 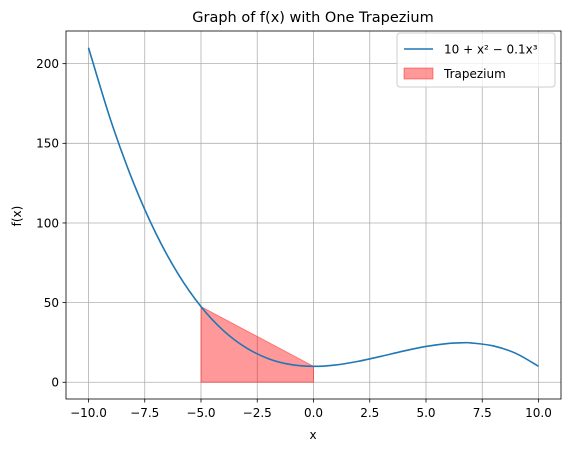 What do you see at coordinates (474, 74) in the screenshot?
I see `legend-trapezium-label: Trapezium` at bounding box center [474, 74].